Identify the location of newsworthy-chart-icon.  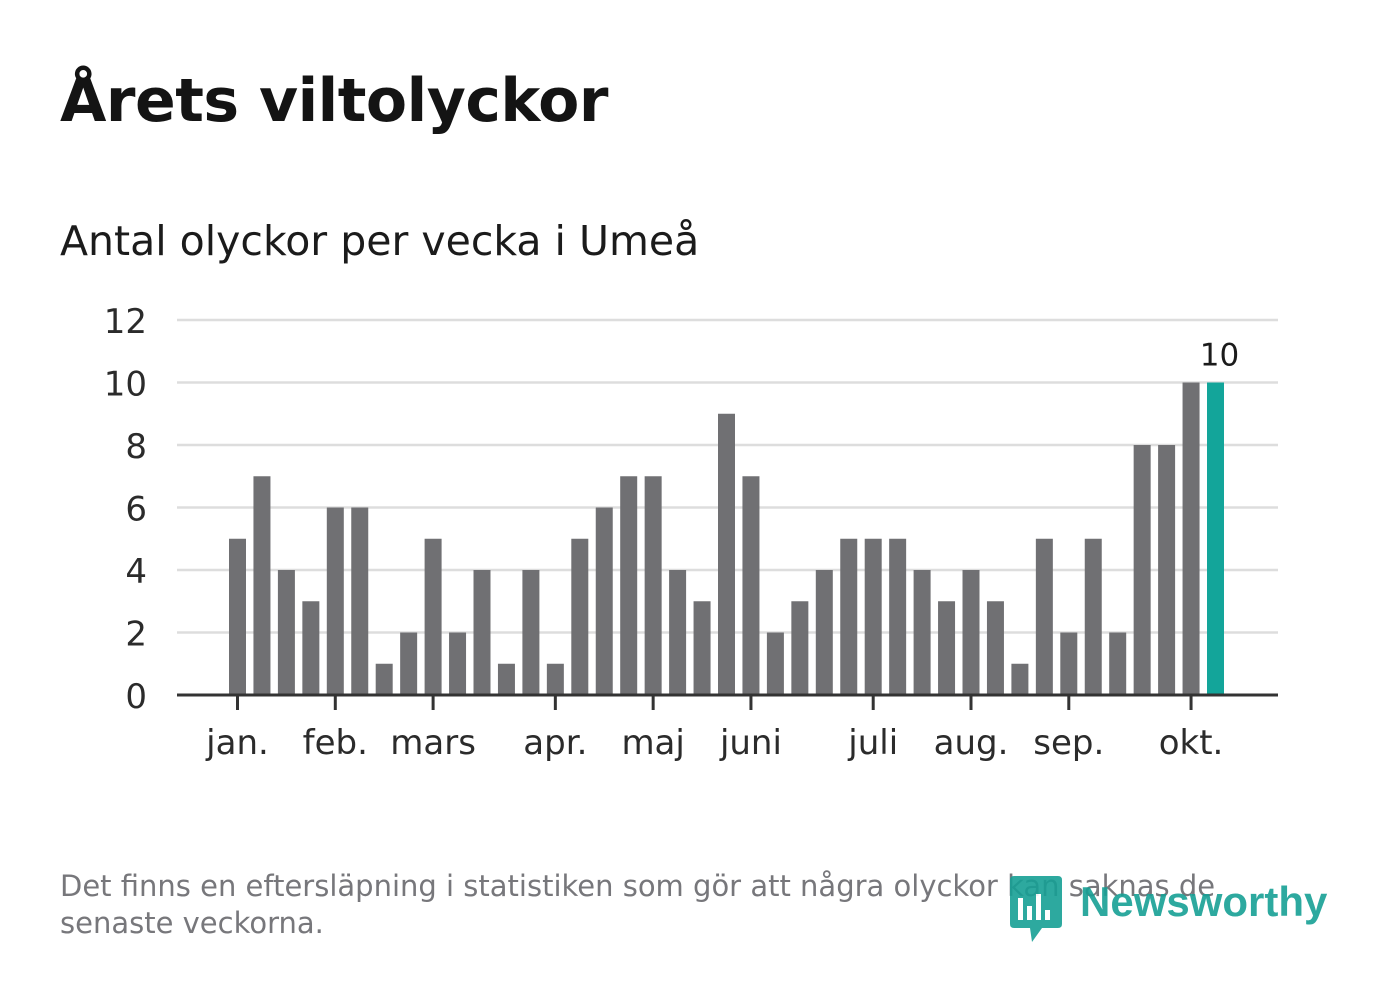
(1036, 909).